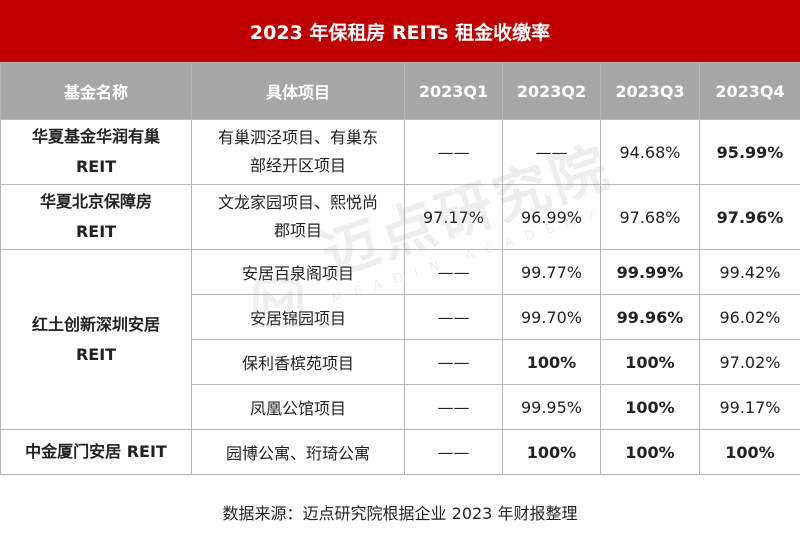 This screenshot has height=544, width=800. I want to click on q4-value: 99.42%, so click(749, 272).